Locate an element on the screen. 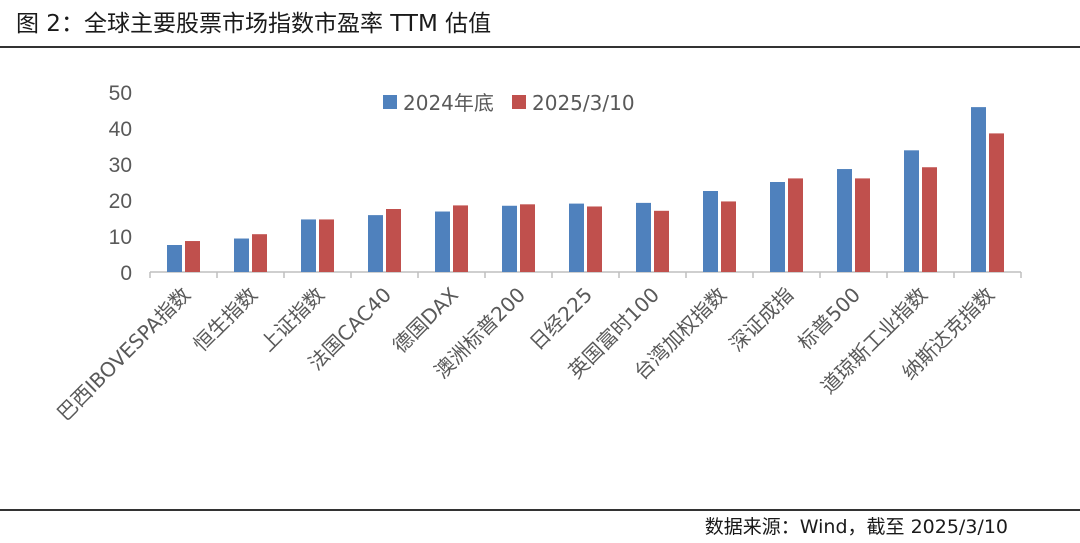 The height and width of the screenshot is (543, 1080). chart-title: 图 2：全球主要股票市场指数市盈率 TTM 估值 is located at coordinates (254, 24).